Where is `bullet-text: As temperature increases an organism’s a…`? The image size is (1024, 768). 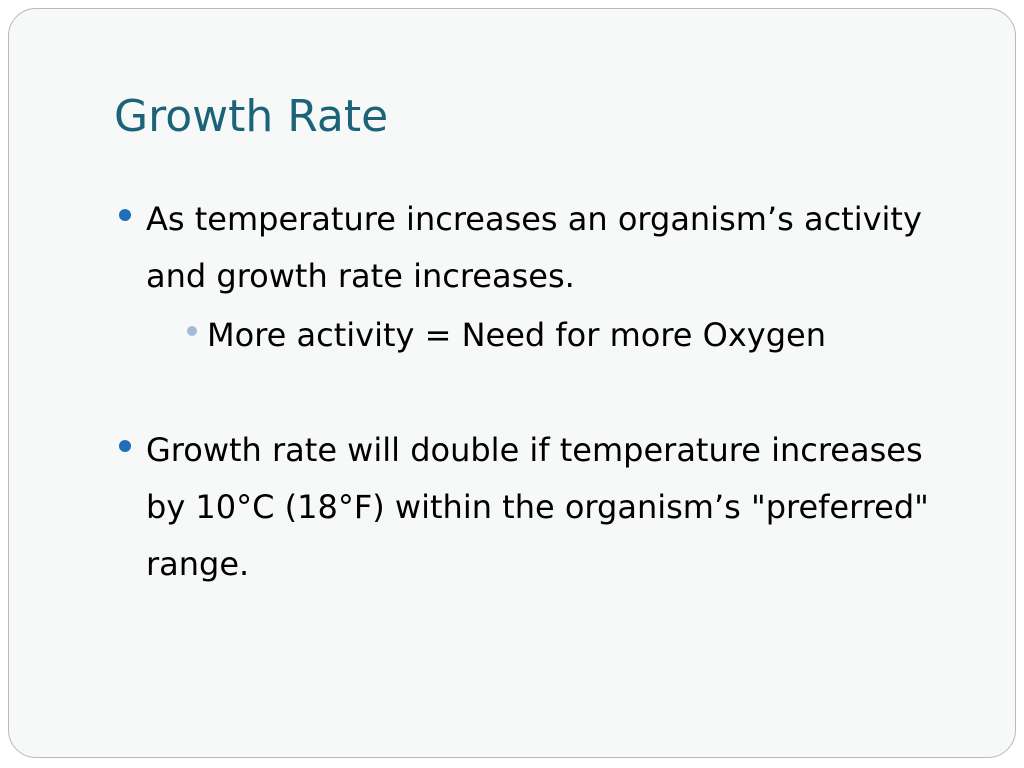 bullet-text: As temperature increases an organism’s a… is located at coordinates (534, 247).